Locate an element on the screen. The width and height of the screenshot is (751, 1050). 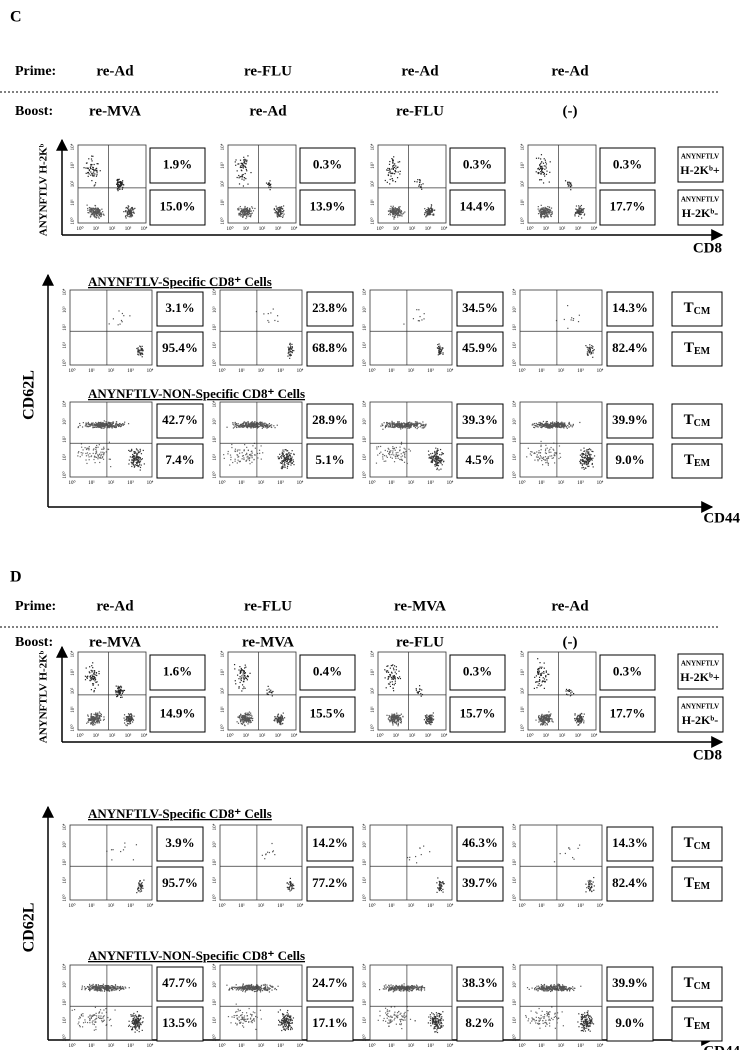
boost-regimen: (-) is located at coordinates (570, 642).